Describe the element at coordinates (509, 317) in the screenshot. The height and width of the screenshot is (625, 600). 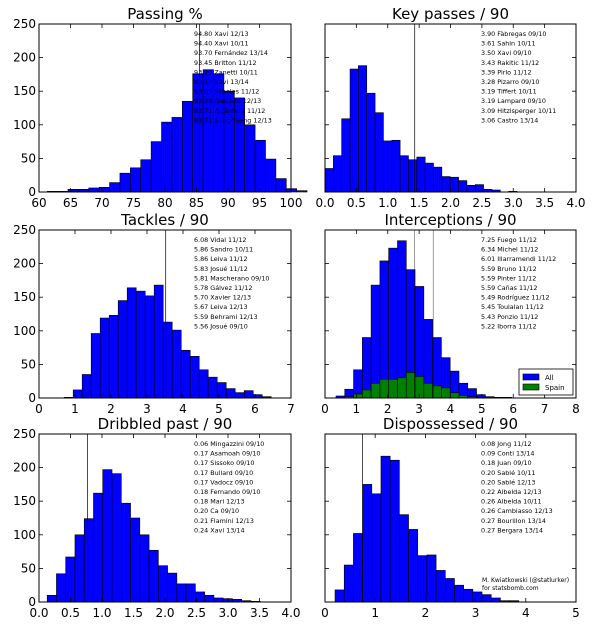
I see `top-player-annotation: 5.43 Ponzio 11/12` at that location.